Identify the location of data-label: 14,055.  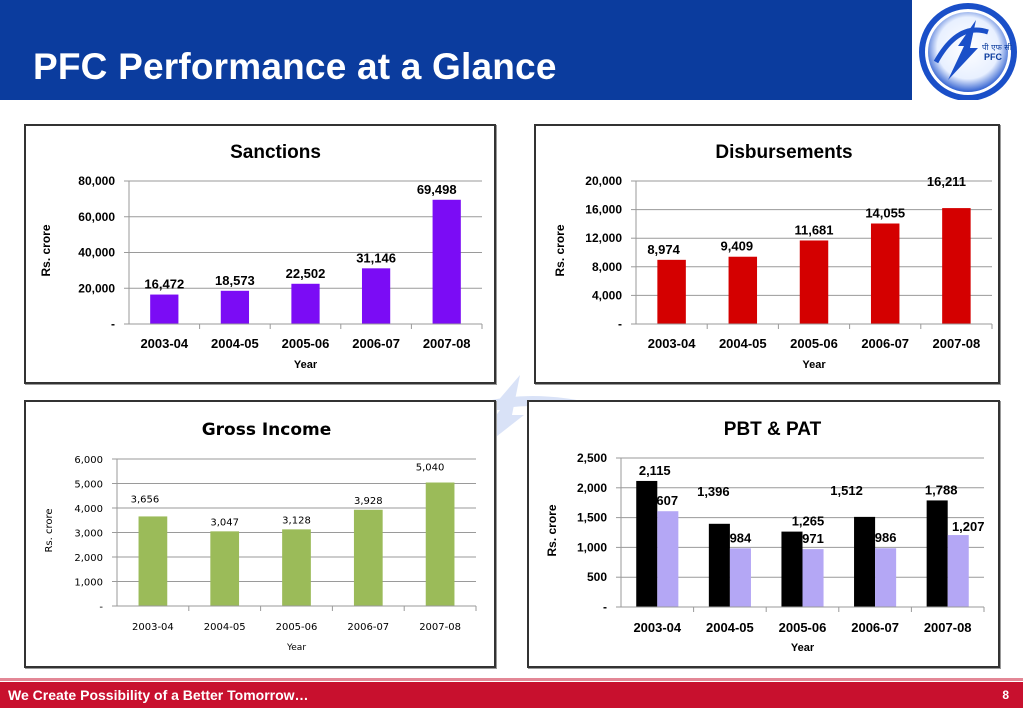
(885, 213).